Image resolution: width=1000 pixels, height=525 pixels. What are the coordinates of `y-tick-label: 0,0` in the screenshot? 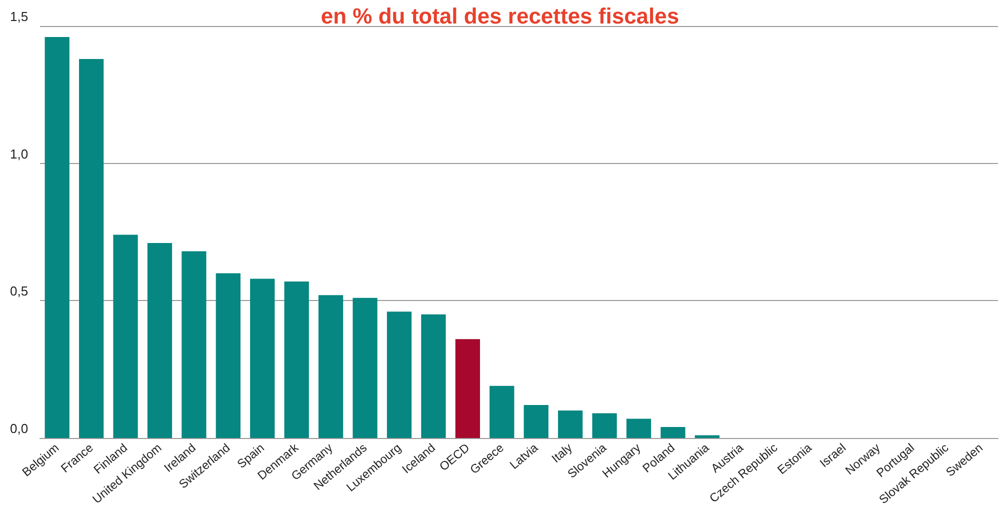 It's located at (19, 428).